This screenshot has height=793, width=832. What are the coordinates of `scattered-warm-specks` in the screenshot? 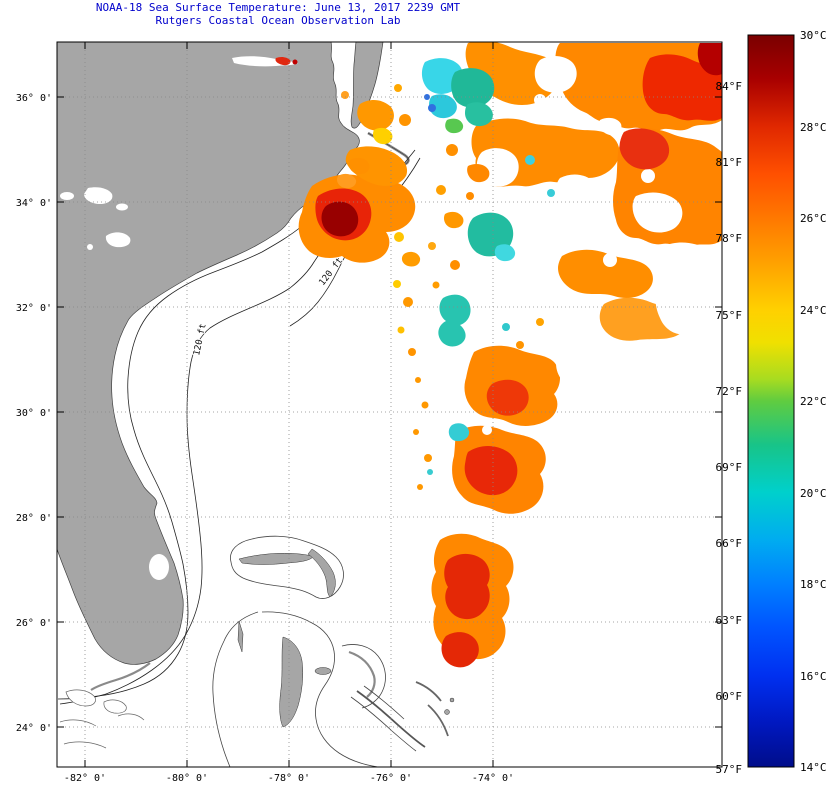 It's located at (468, 317).